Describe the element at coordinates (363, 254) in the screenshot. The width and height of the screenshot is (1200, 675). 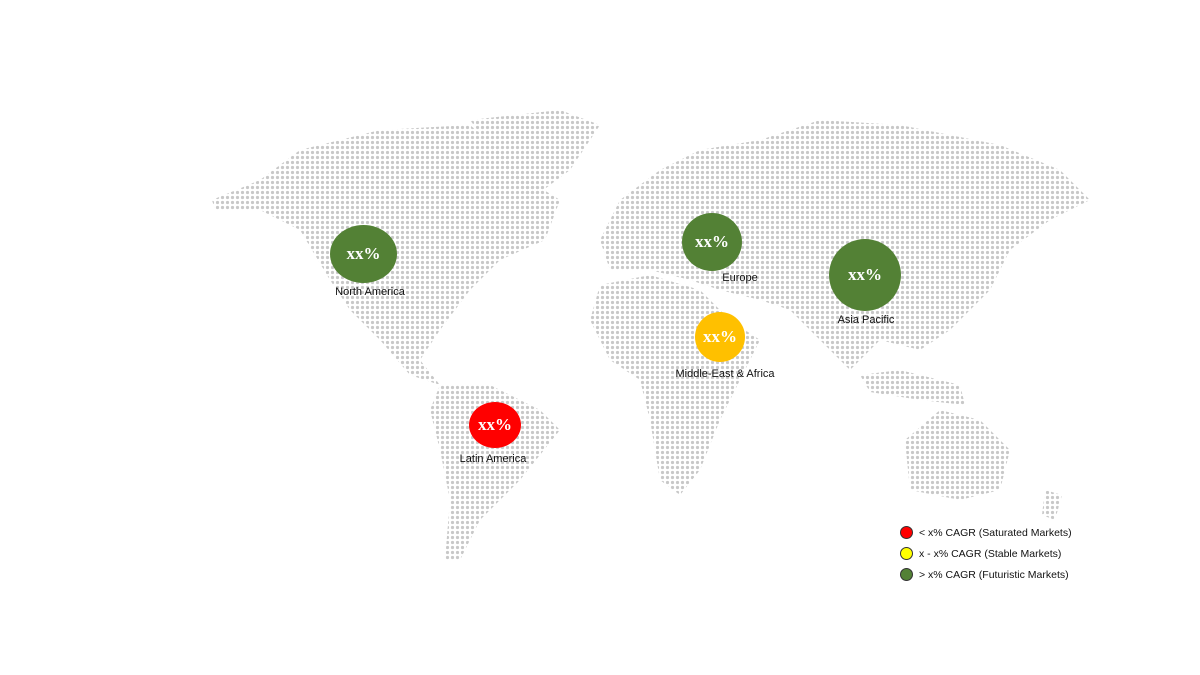
I see `bubble-north-america: xx%` at that location.